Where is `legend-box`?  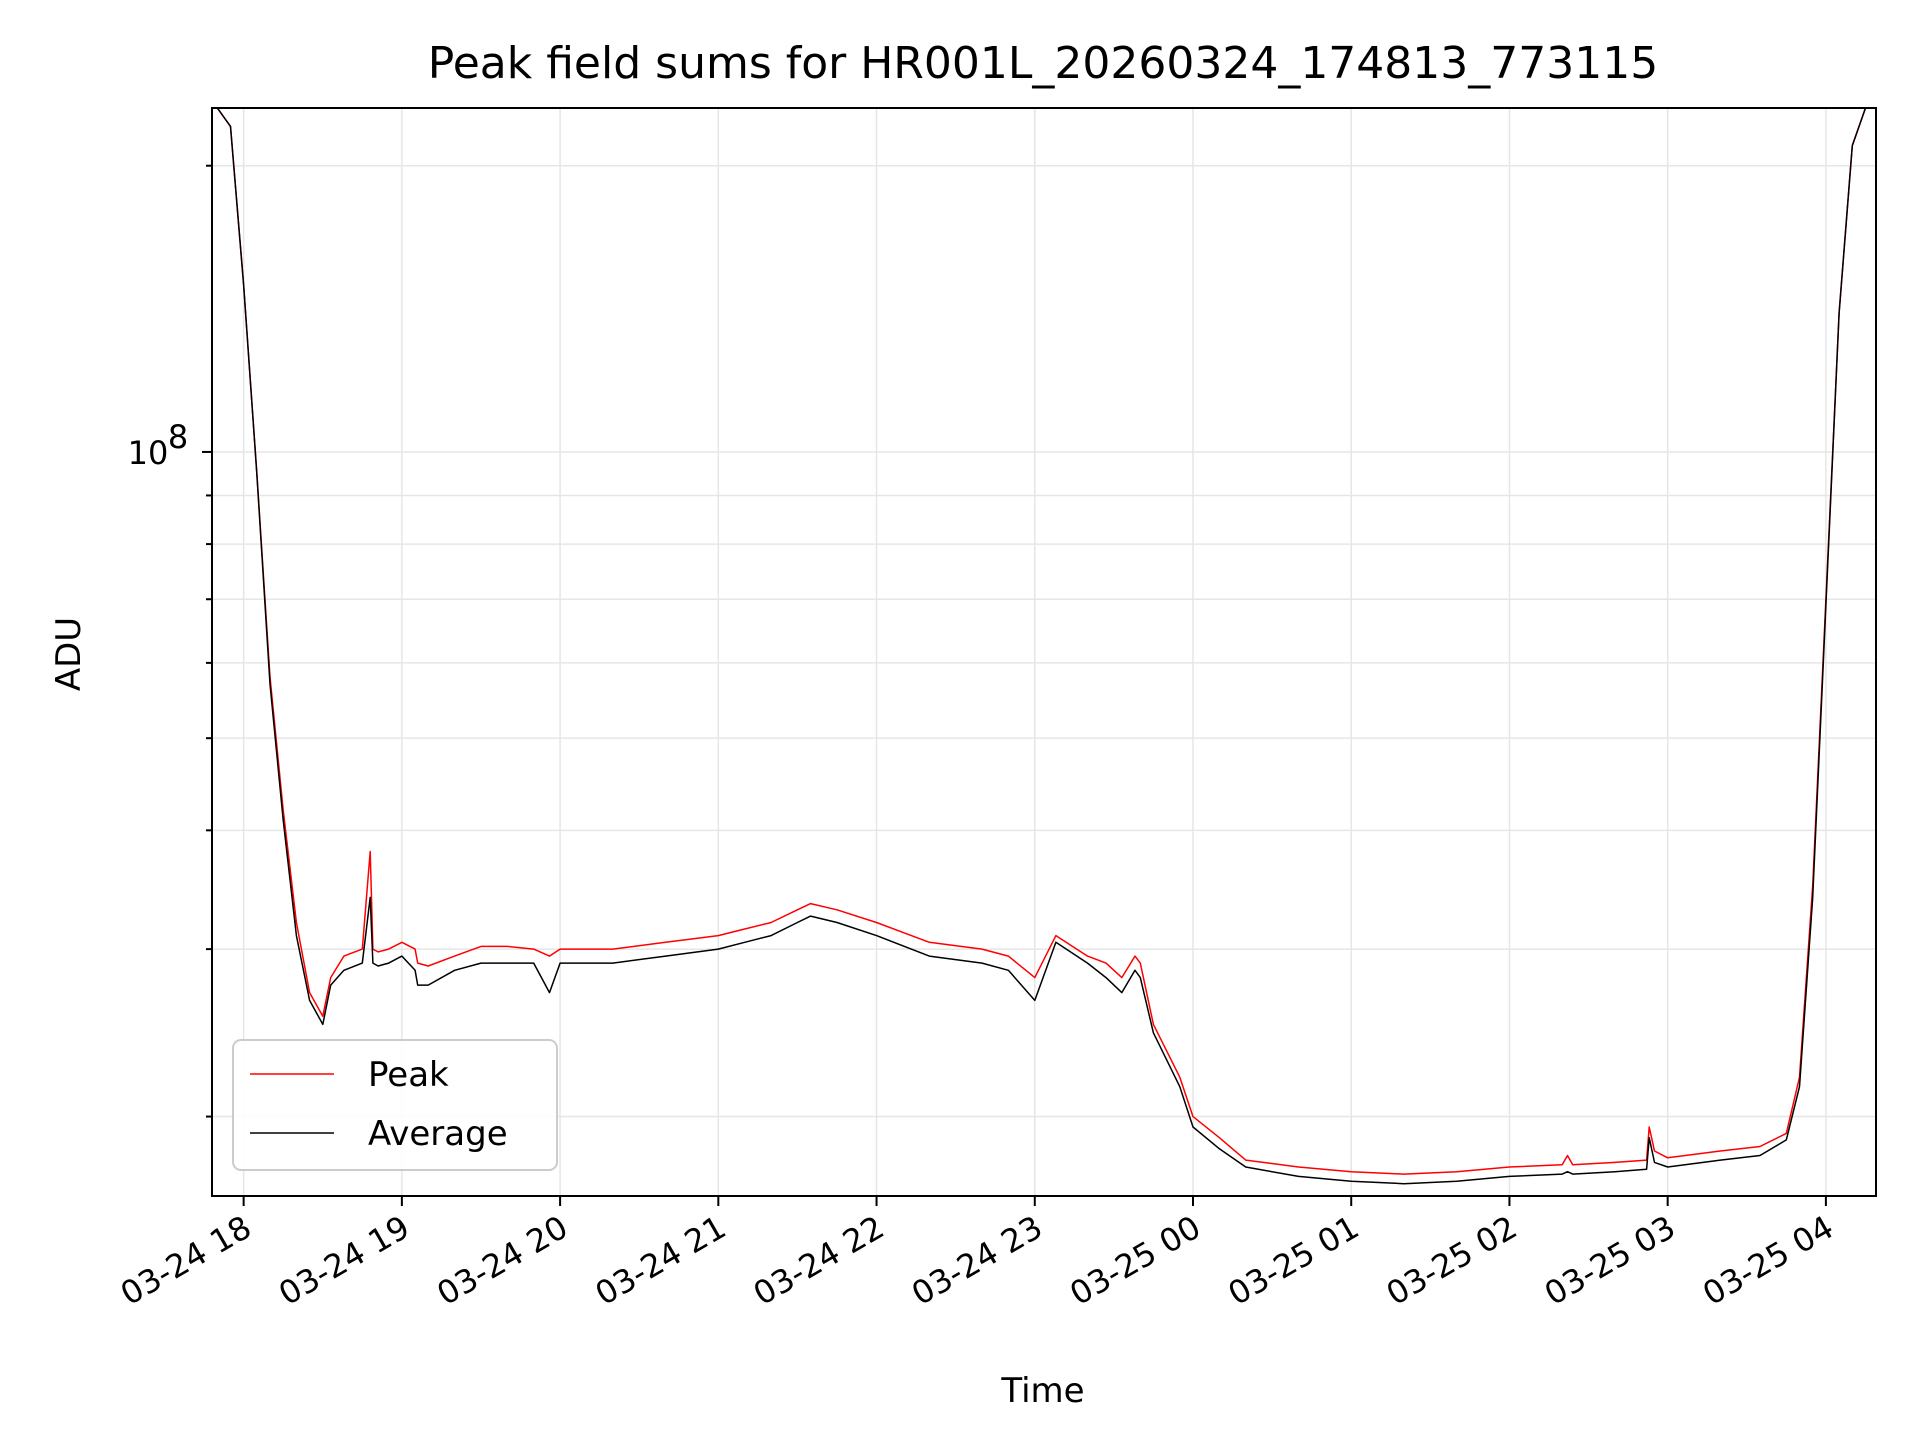
legend-box is located at coordinates (395, 1105).